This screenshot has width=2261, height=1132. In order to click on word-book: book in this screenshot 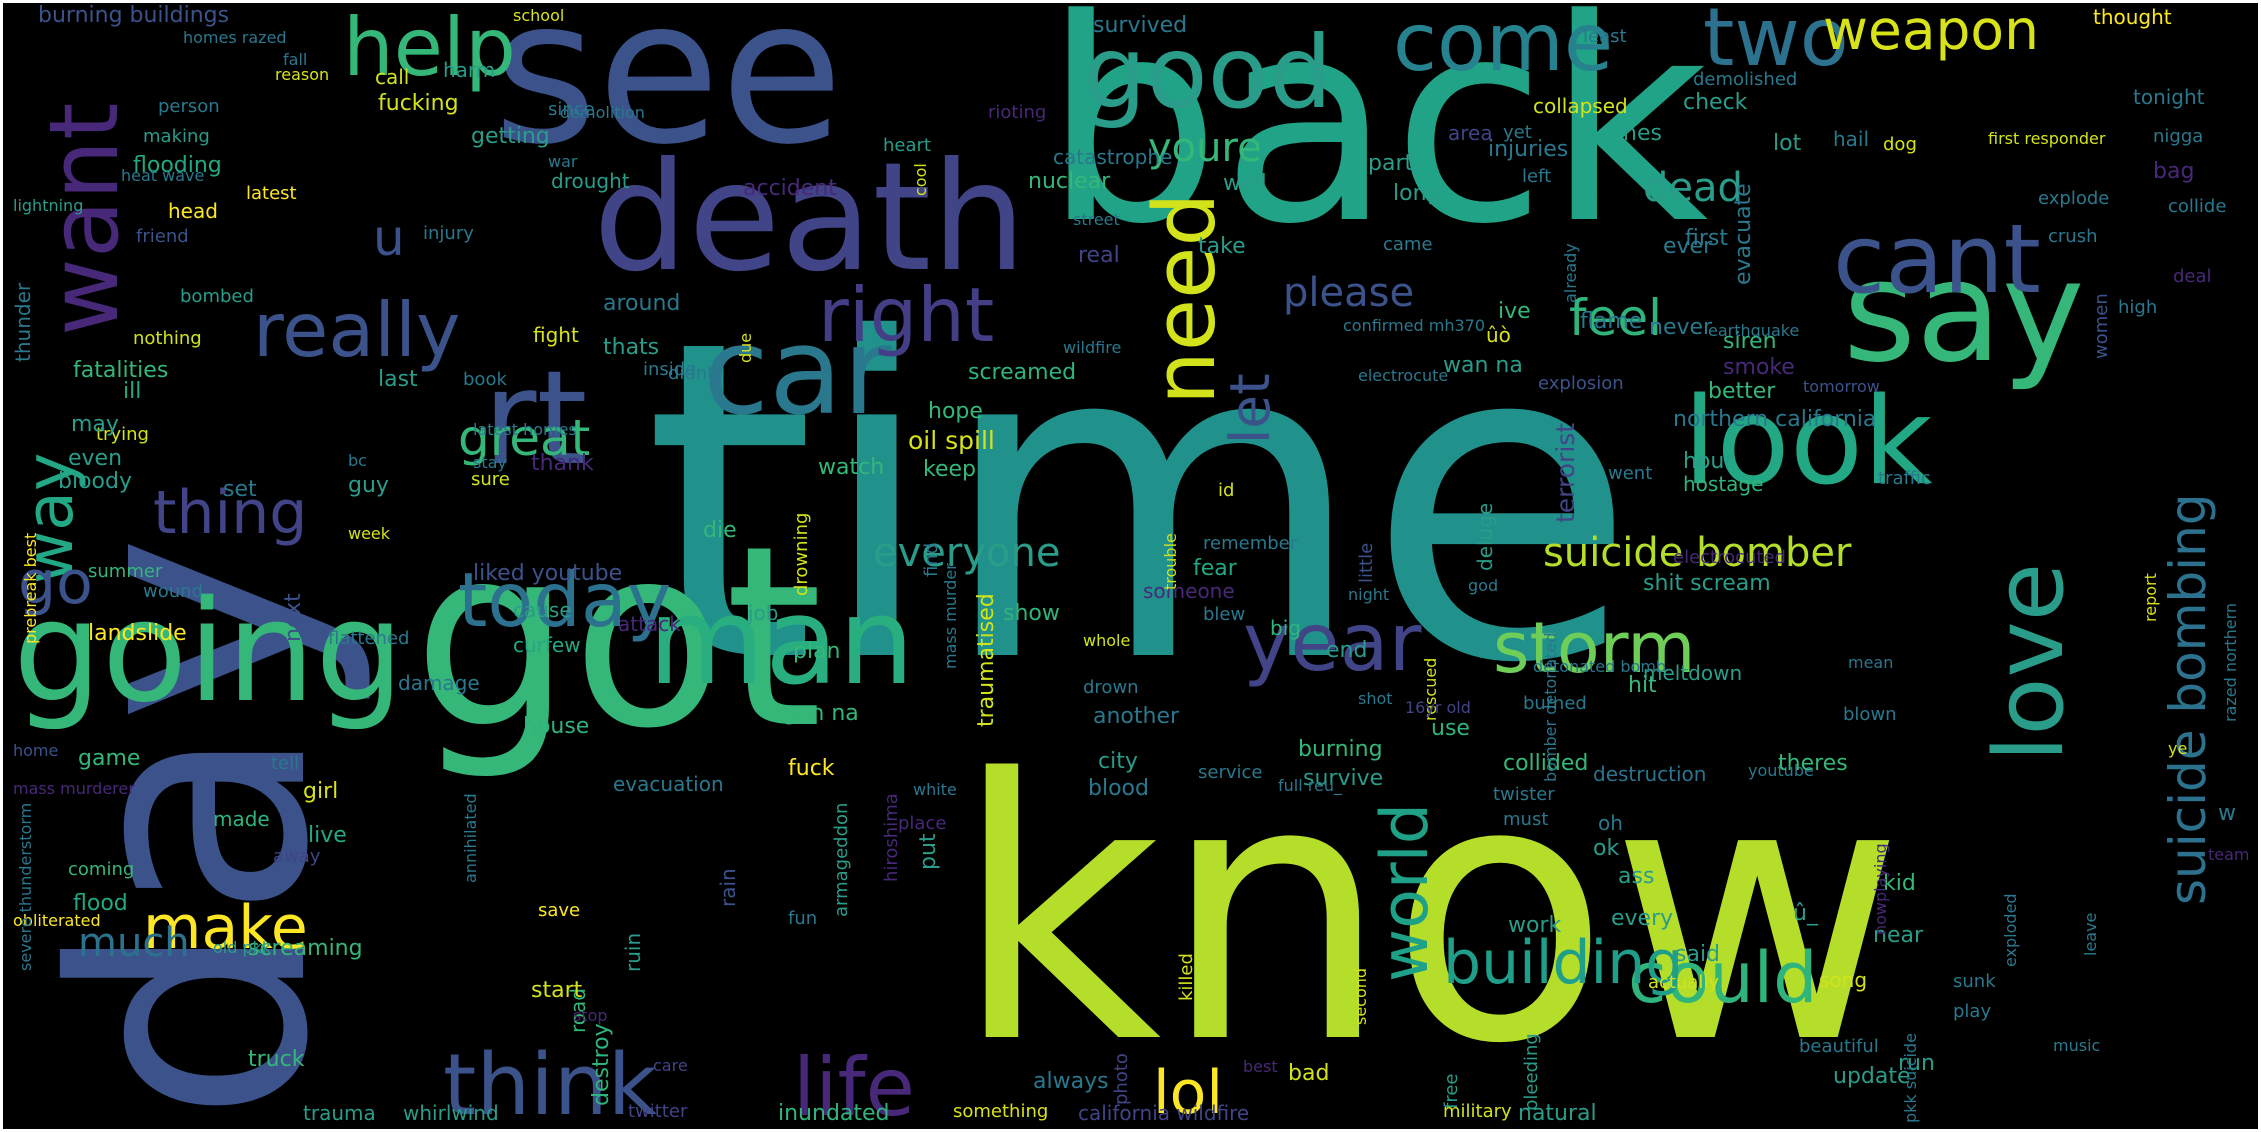, I will do `click(485, 379)`.